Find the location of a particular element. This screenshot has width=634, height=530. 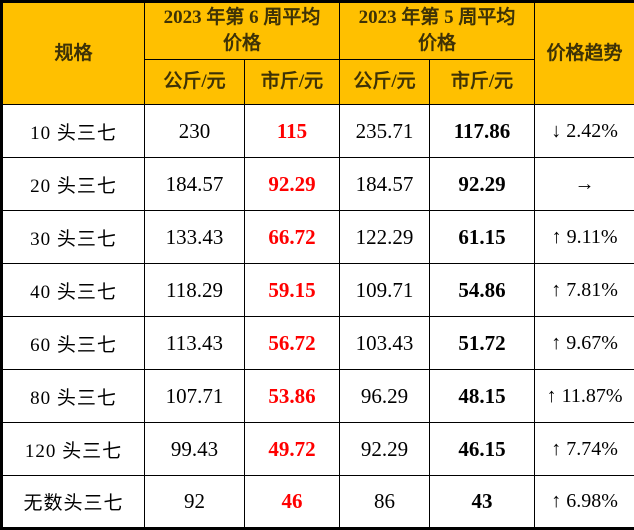

table-row: 无数头三七 92 46 86 43 ↑ 6.98% is located at coordinates (318, 502).